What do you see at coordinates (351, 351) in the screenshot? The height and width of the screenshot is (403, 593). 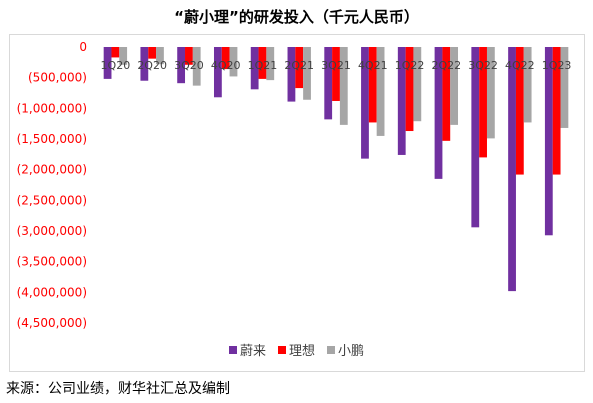 I see `legend-label: 小鹏` at bounding box center [351, 351].